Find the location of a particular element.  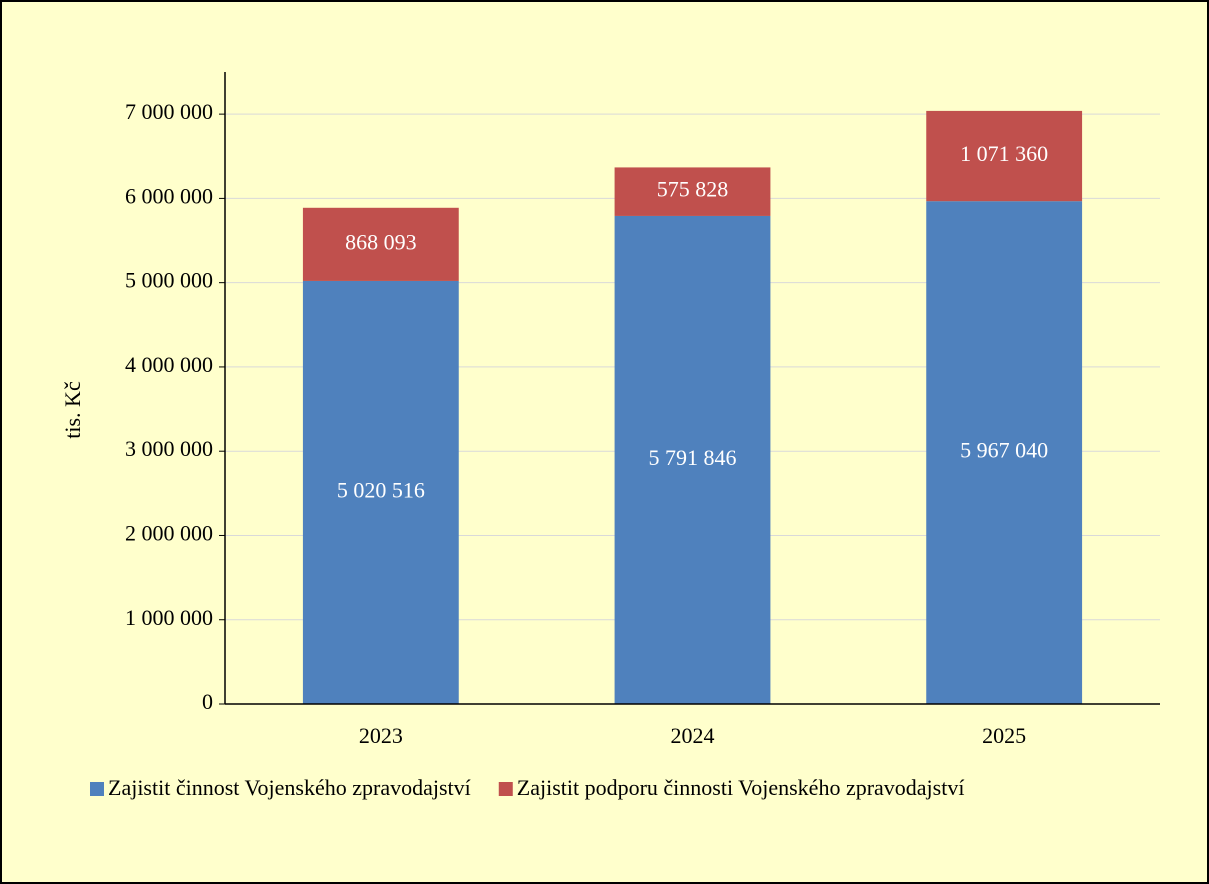

y-tick-label: 1 000 000 is located at coordinates (169, 617).